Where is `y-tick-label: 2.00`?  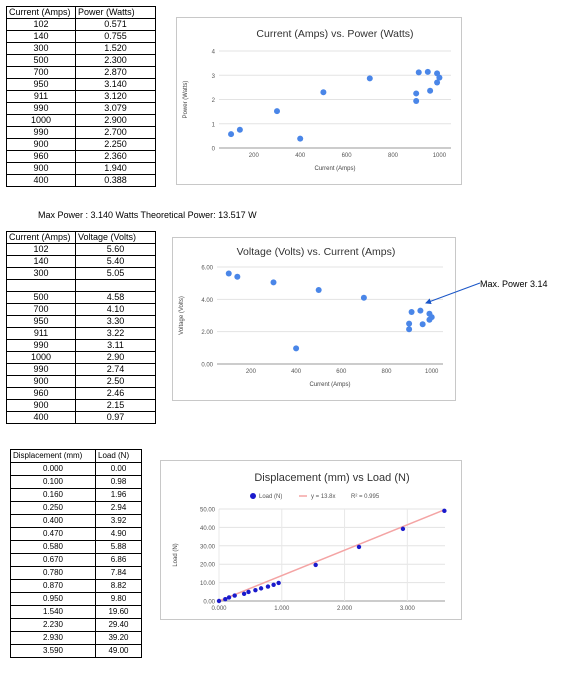 y-tick-label: 2.00 is located at coordinates (207, 333).